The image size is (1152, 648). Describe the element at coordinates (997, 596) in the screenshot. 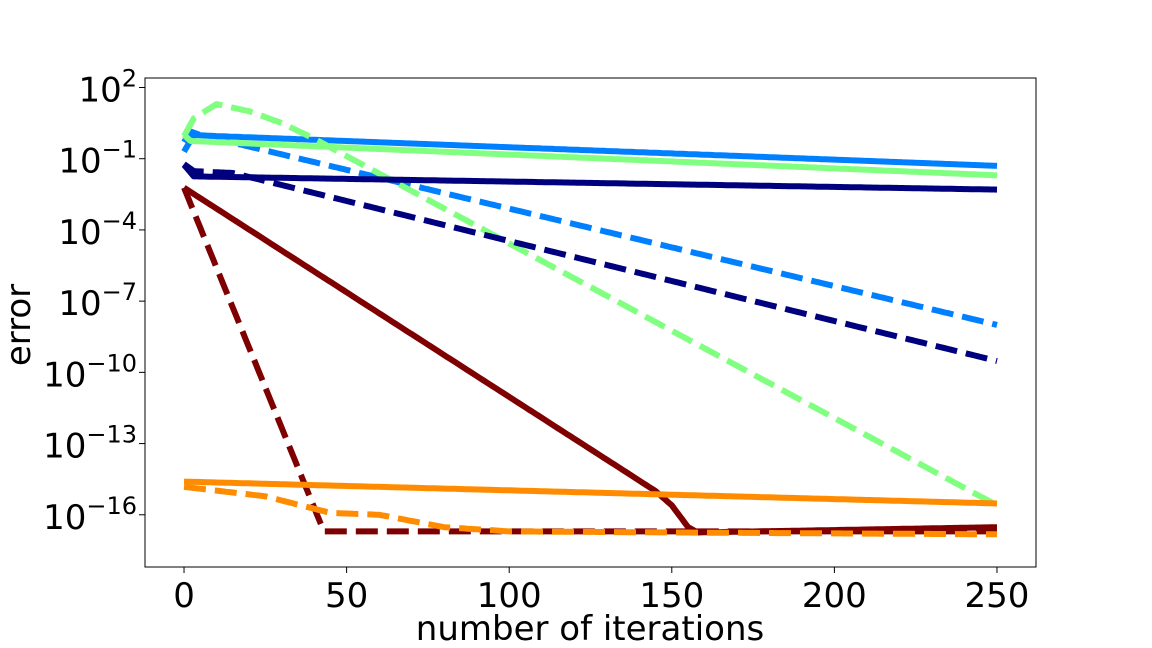

I see `x-tick-label: 250` at that location.